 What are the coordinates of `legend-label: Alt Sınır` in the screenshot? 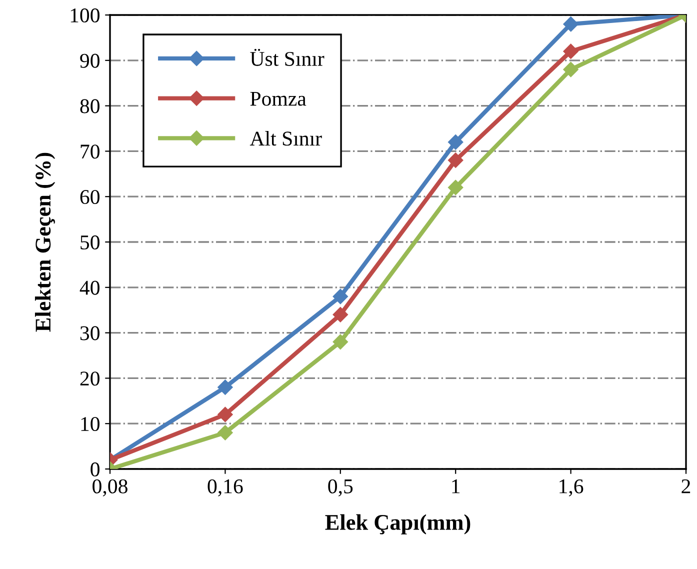 It's located at (286, 138).